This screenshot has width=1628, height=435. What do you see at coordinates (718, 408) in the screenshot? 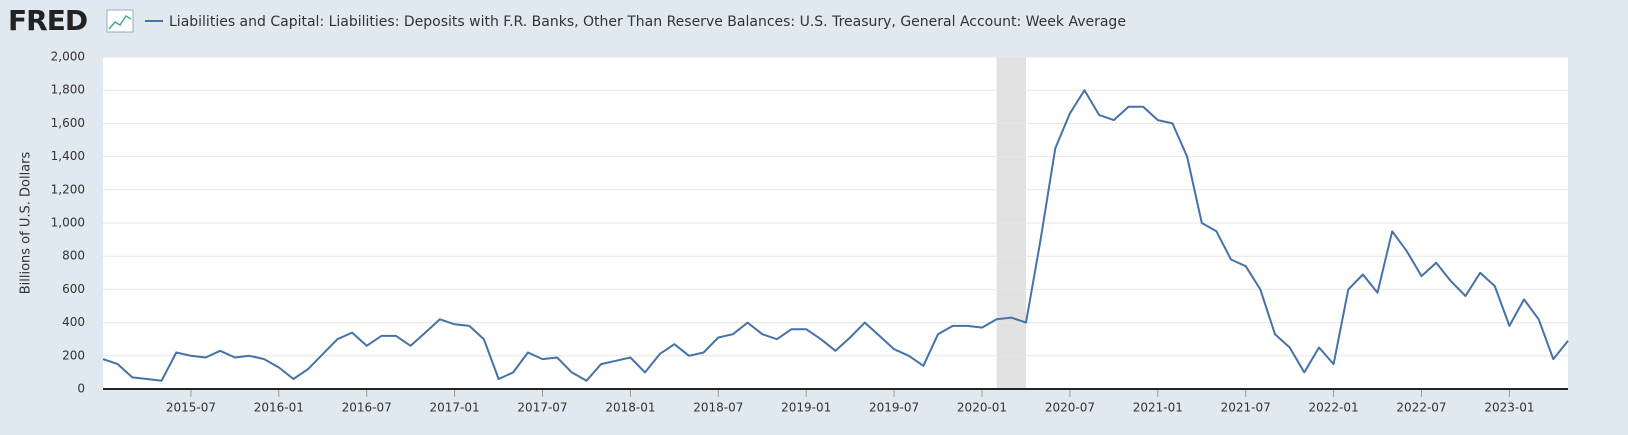
I see `x-tick-label: 2018-07` at bounding box center [718, 408].